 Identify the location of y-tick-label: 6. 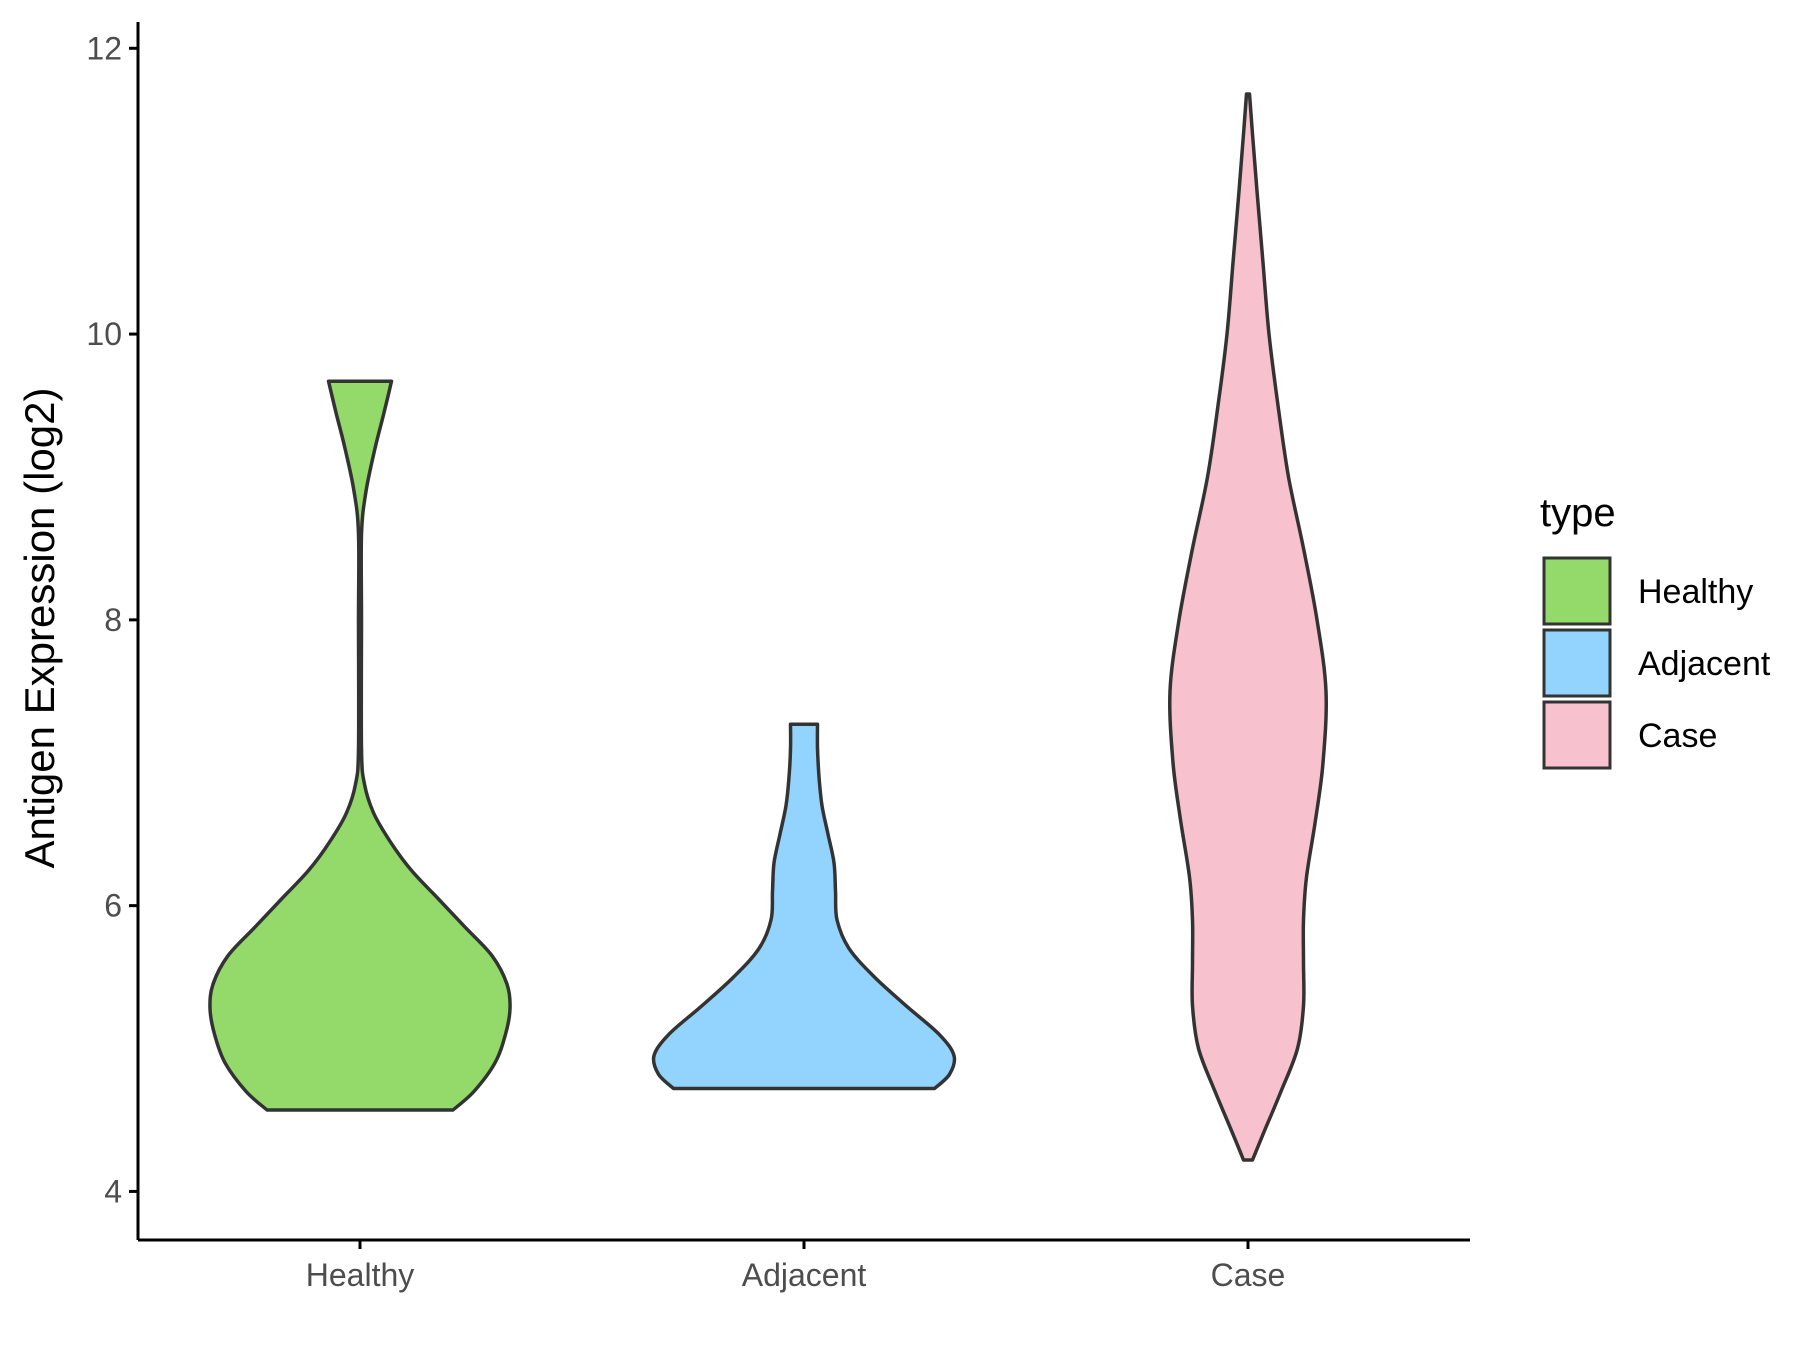
(113, 906).